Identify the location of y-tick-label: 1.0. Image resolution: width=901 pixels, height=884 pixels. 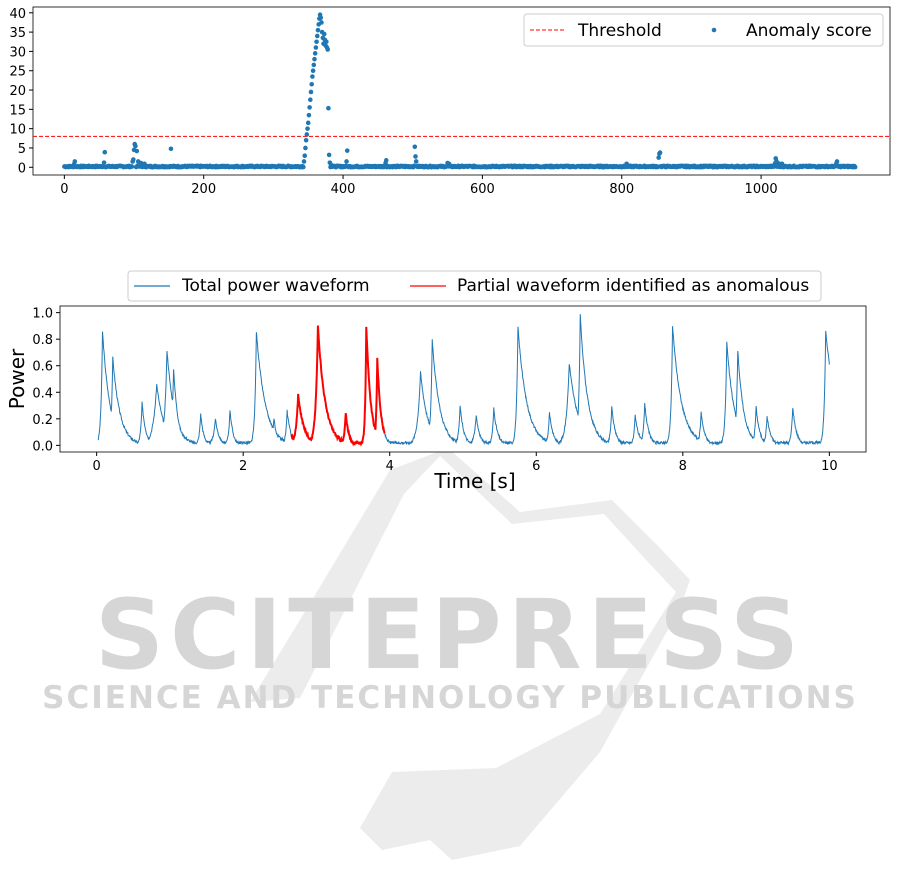
(42, 314).